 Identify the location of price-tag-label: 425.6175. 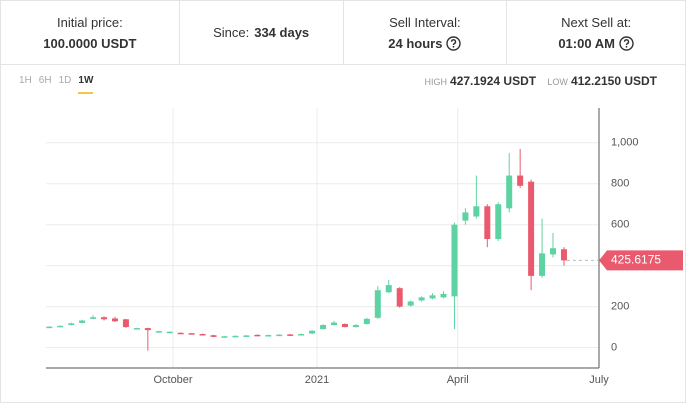
(636, 260).